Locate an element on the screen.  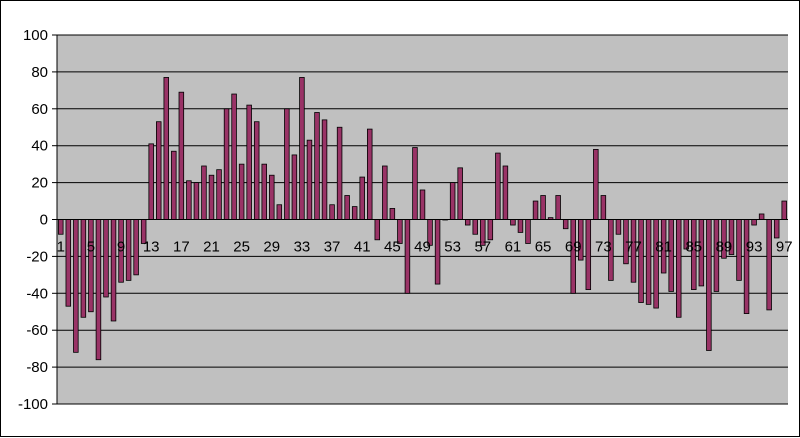
x-tick-label: 53 is located at coordinates (452, 247).